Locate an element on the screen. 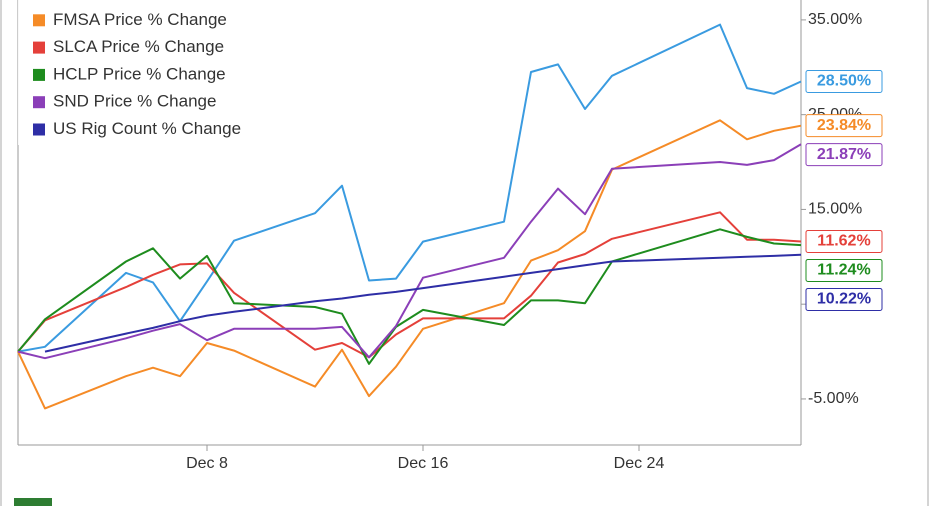 This screenshot has height=506, width=931. value-label: 11.24% is located at coordinates (843, 270).